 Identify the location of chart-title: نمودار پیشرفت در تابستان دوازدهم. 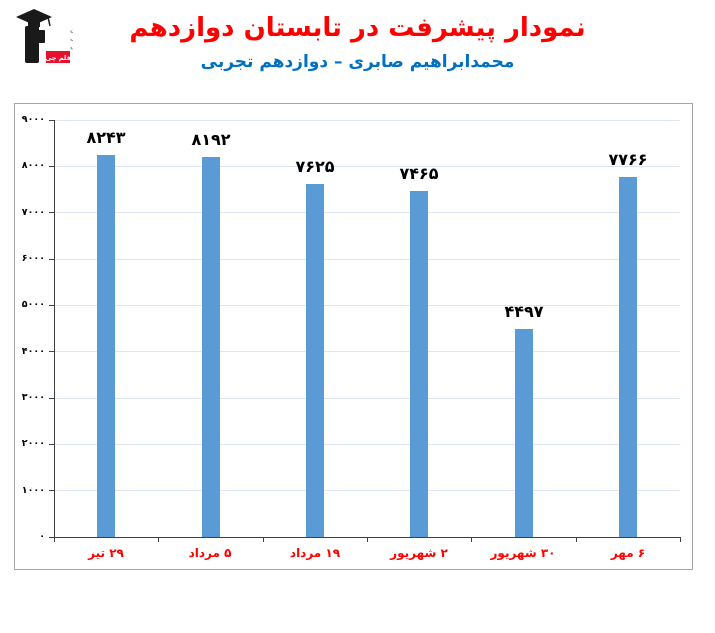
(357, 28).